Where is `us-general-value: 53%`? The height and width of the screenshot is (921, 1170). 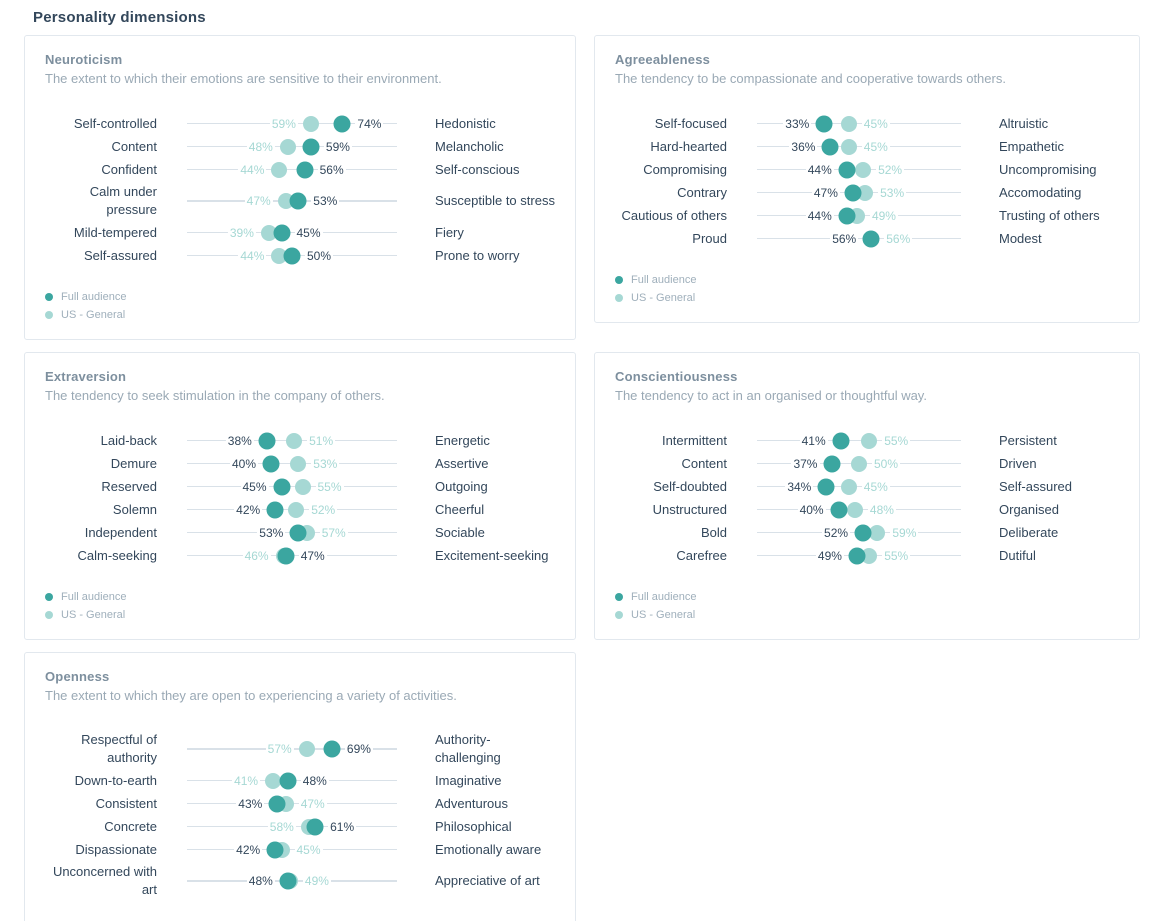 us-general-value: 53% is located at coordinates (325, 463).